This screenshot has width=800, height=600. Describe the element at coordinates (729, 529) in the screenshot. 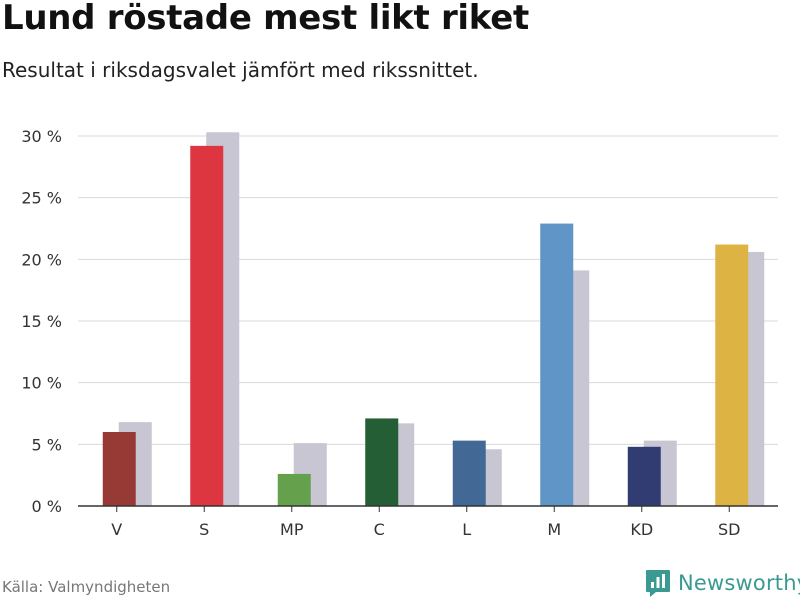

I see `x-tick-label: SD` at that location.